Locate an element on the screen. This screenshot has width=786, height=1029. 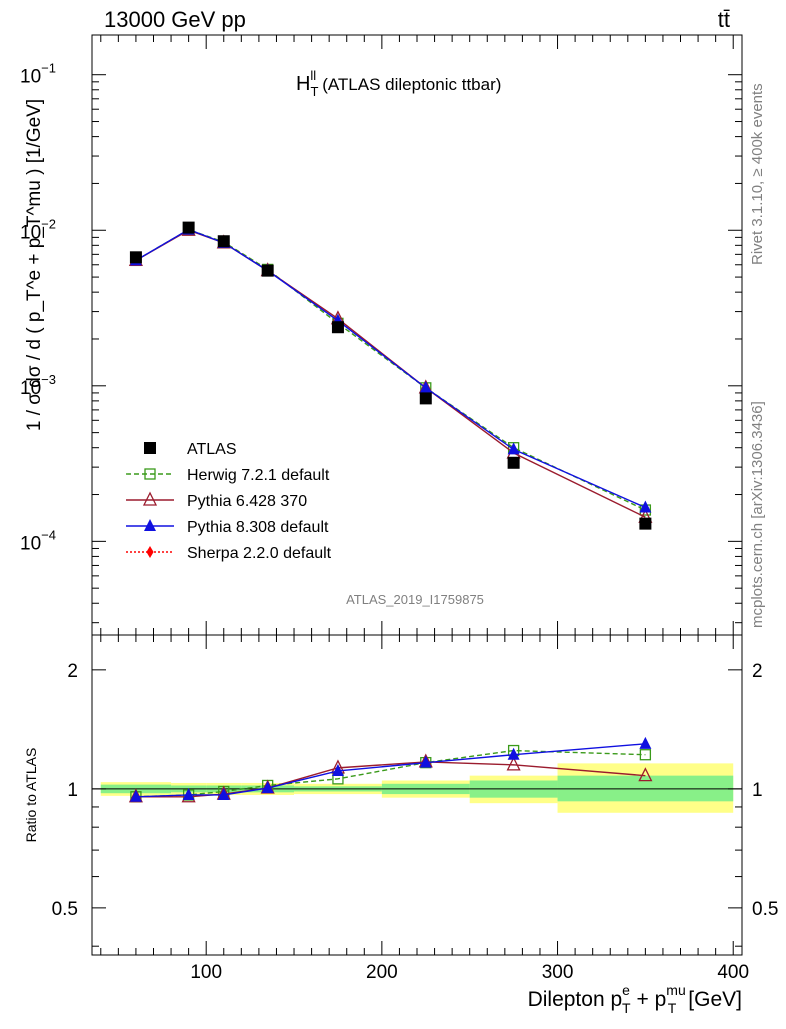
mcplots-label: mcplots.cern.ch [arXiv:1306.3436] is located at coordinates (757, 514).